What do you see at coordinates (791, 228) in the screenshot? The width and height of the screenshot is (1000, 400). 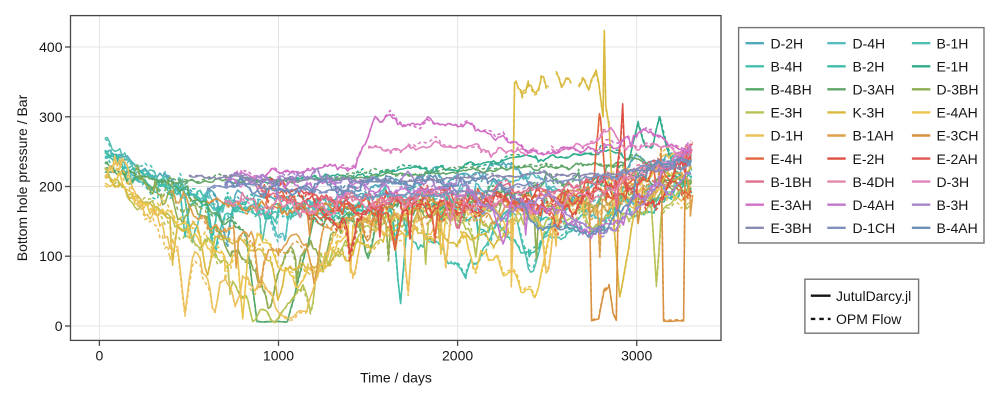 I see `svg-text: E-3BH` at bounding box center [791, 228].